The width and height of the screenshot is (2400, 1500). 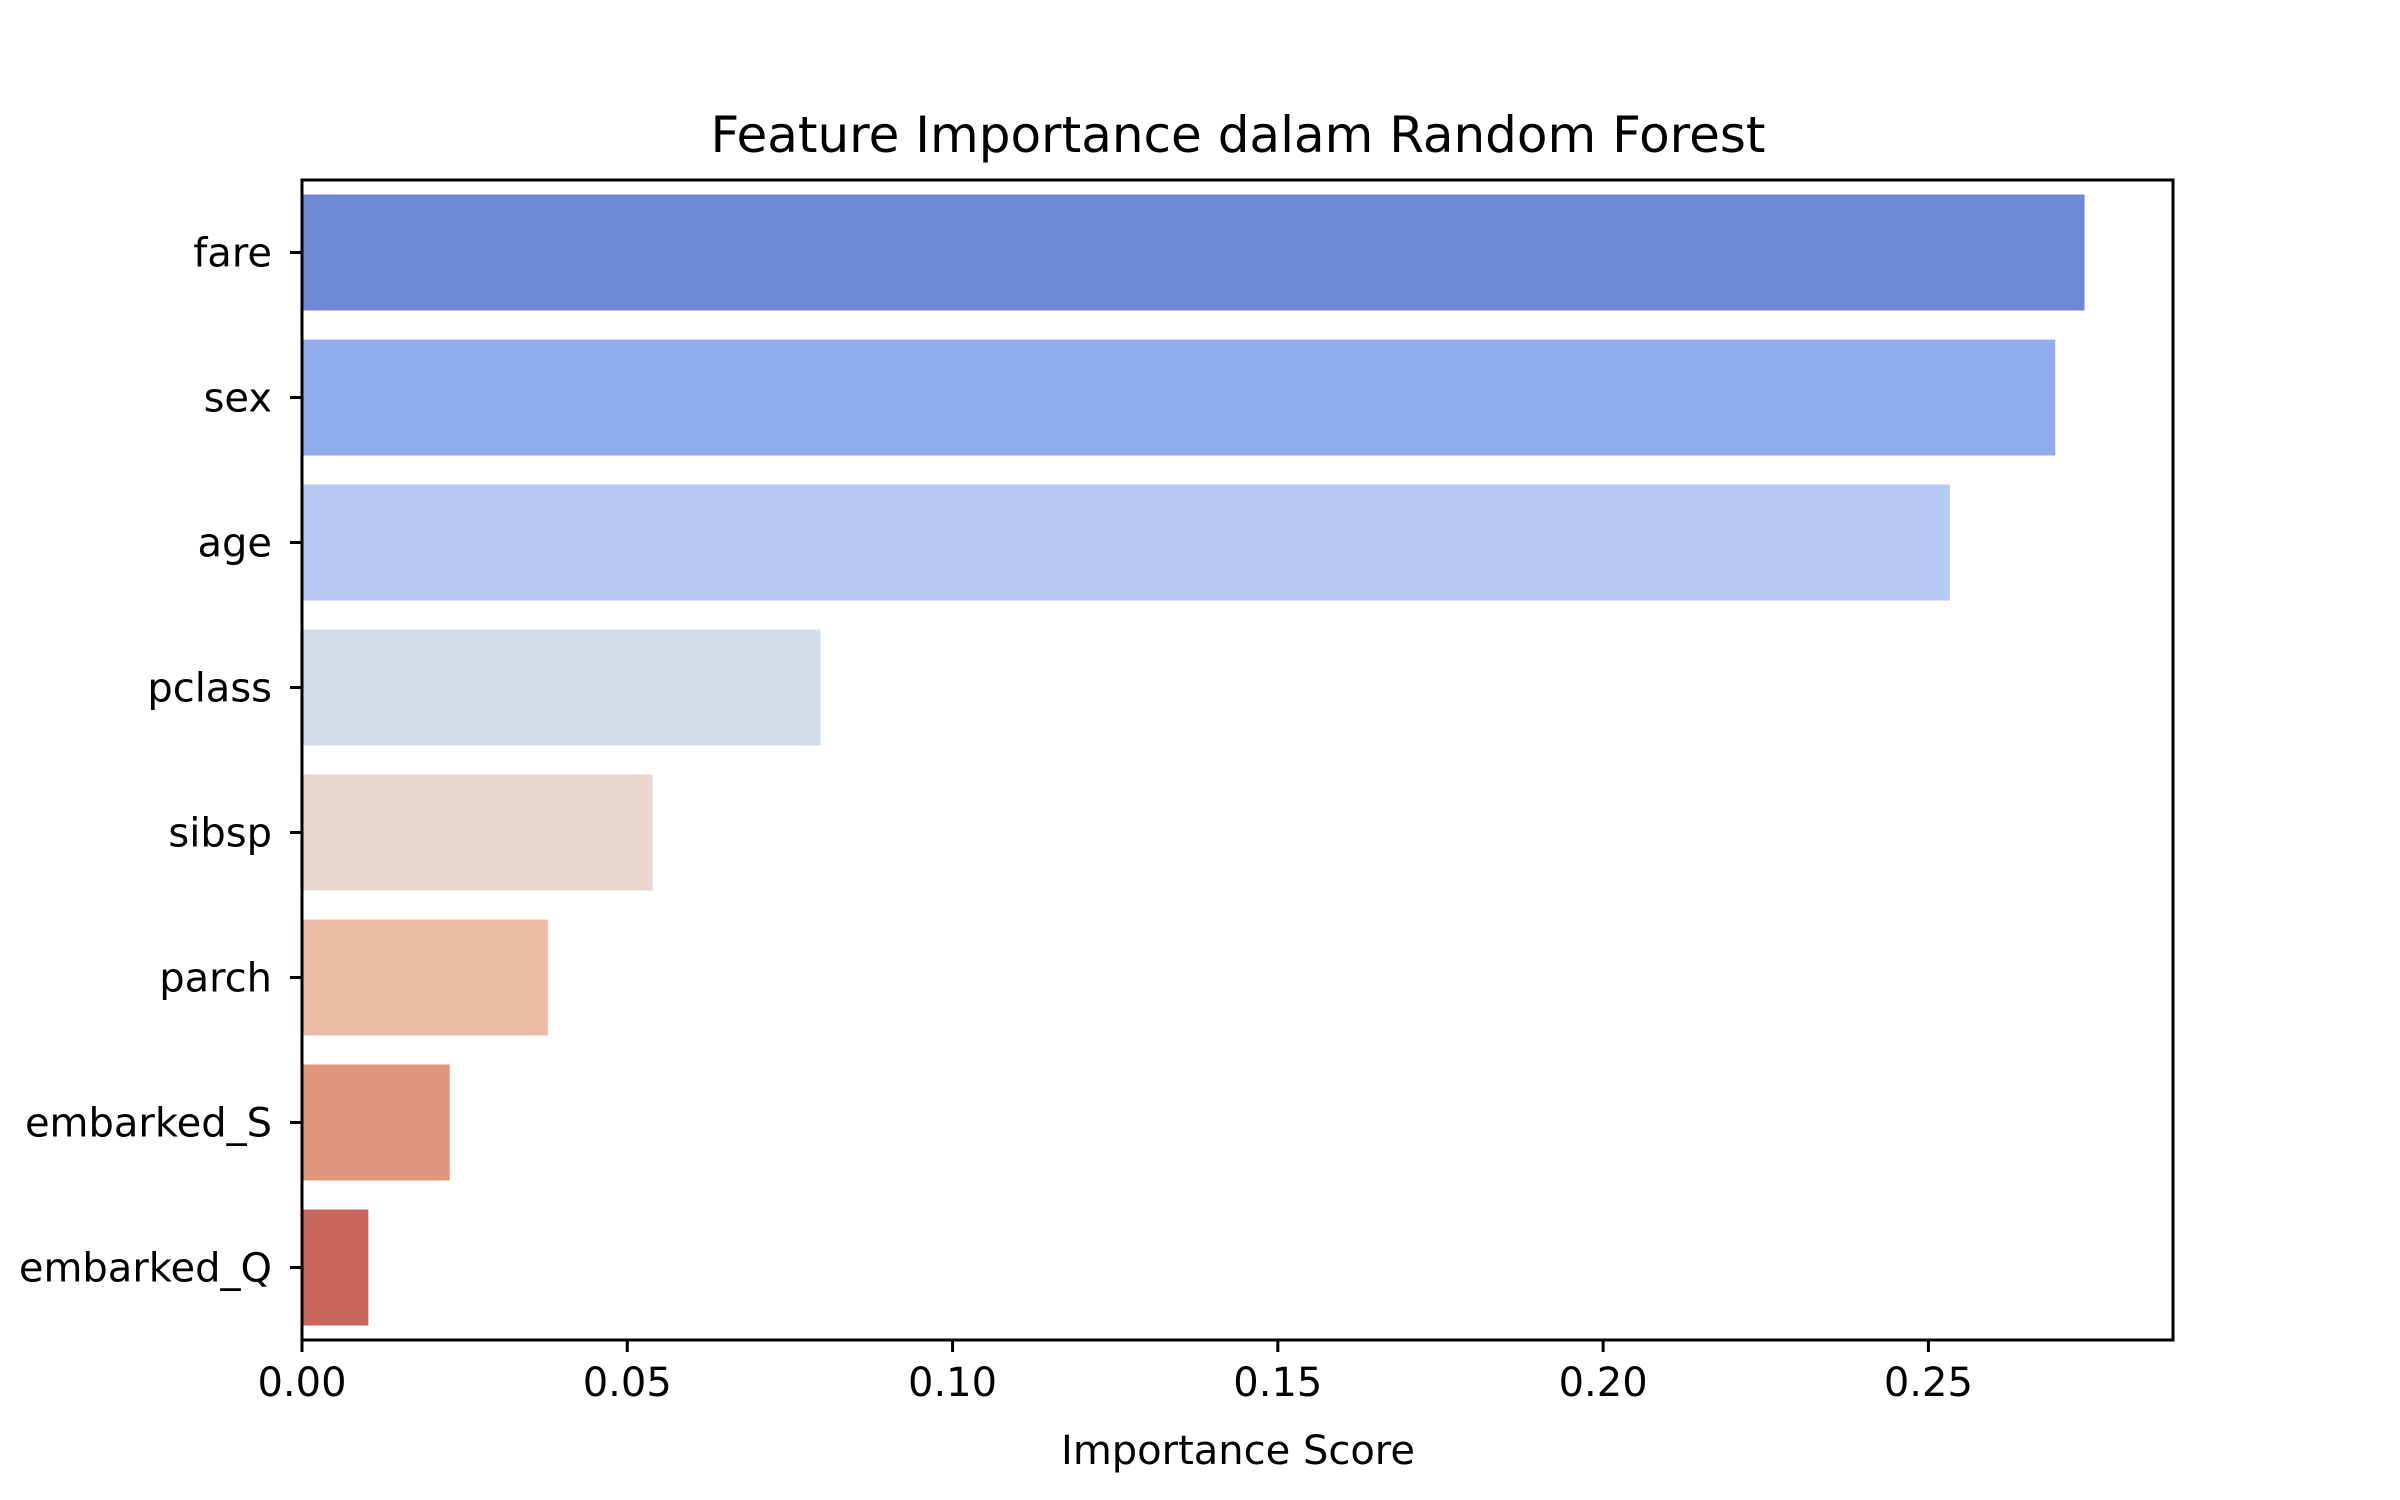 I want to click on bar-pclass, so click(x=561, y=687).